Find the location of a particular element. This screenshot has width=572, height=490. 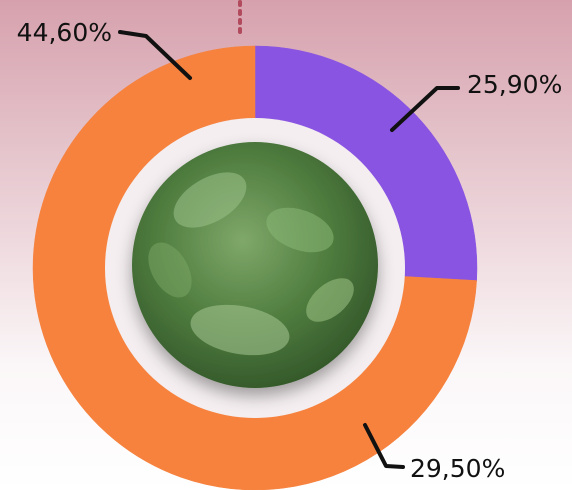

value-label: 29,50% is located at coordinates (457, 468).